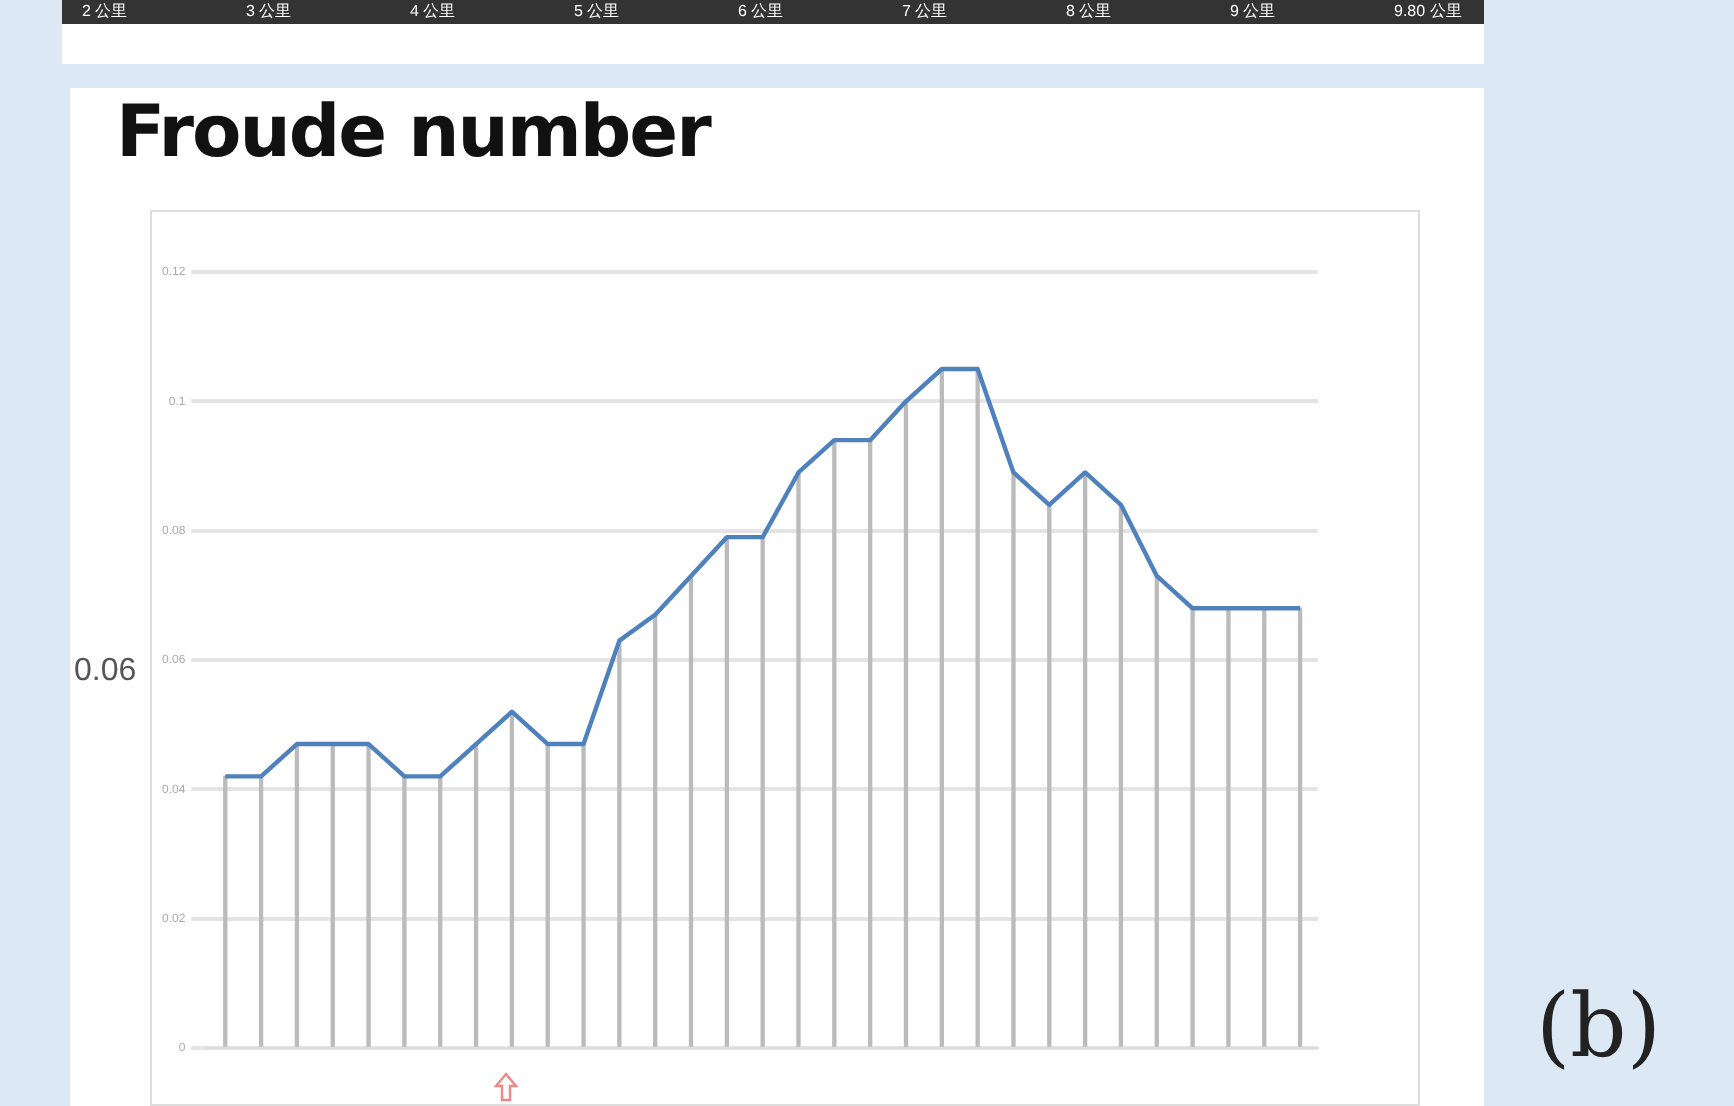  Describe the element at coordinates (1089, 12) in the screenshot. I see `text: 8 公里` at that location.